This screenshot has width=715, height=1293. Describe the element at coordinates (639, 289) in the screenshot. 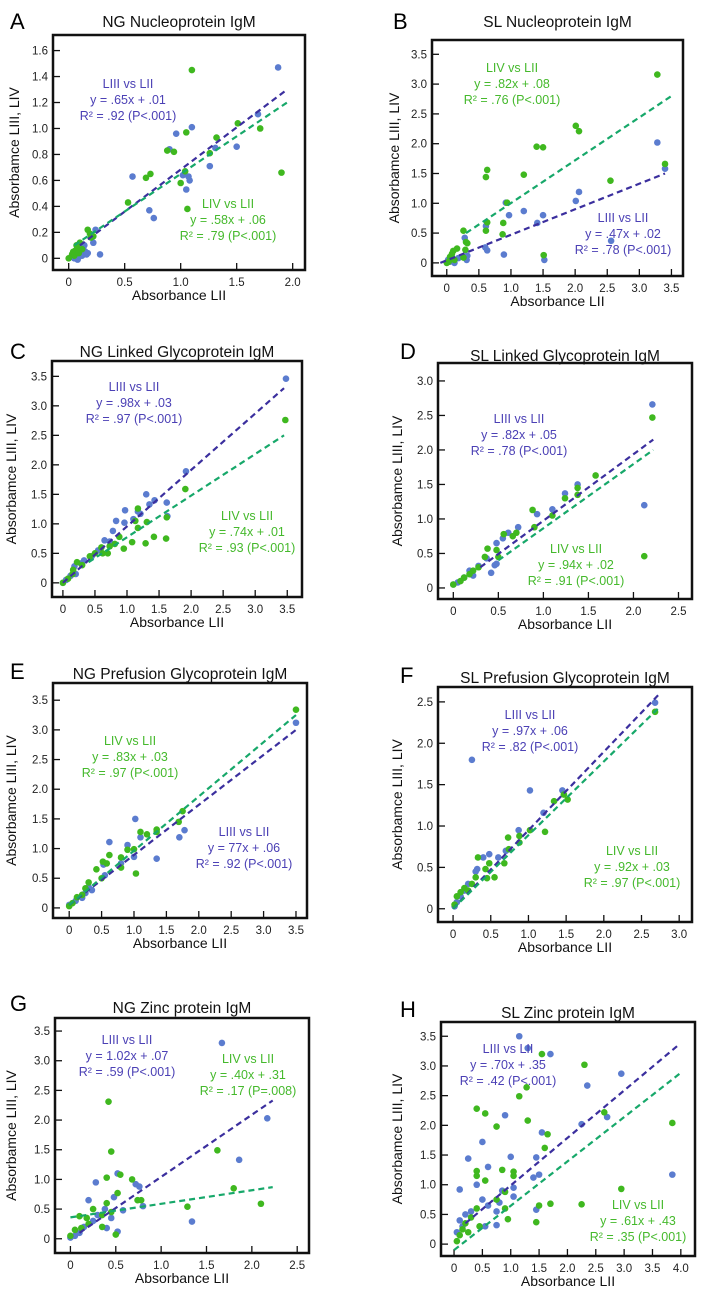

I see `x-tick-label: 3.0` at that location.